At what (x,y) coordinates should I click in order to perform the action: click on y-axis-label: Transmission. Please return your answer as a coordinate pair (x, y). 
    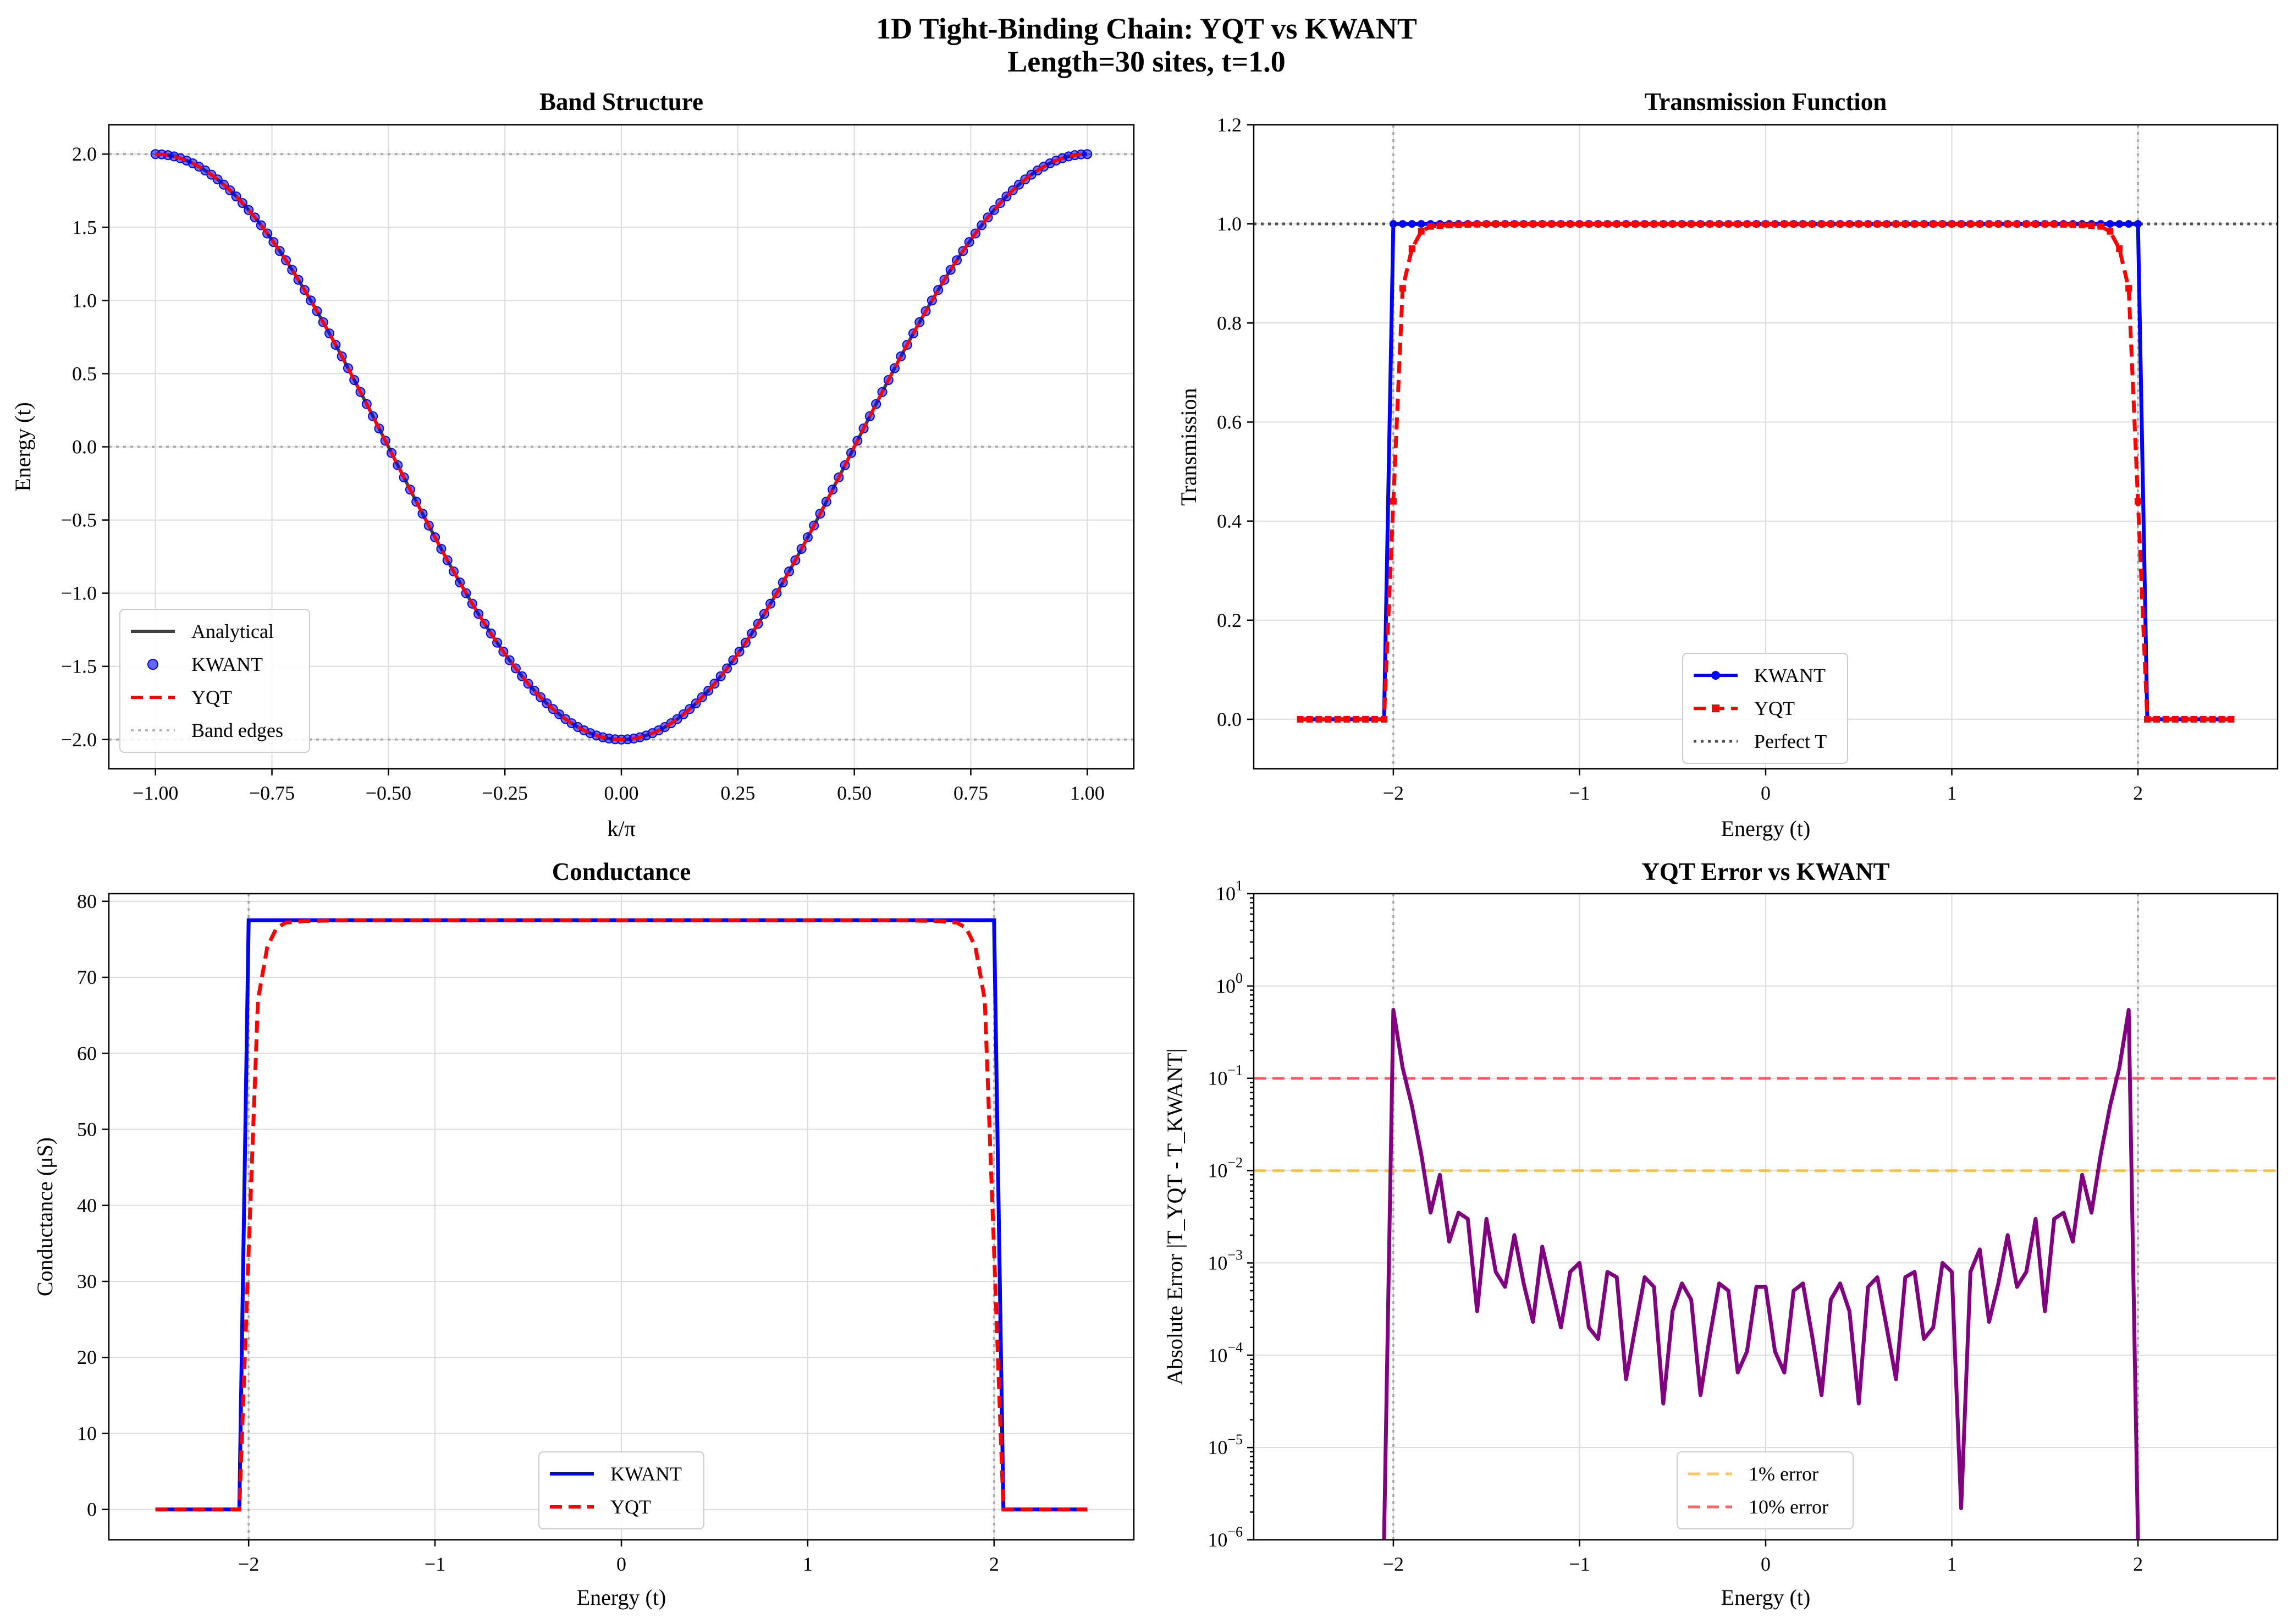
    Looking at the image, I should click on (1188, 446).